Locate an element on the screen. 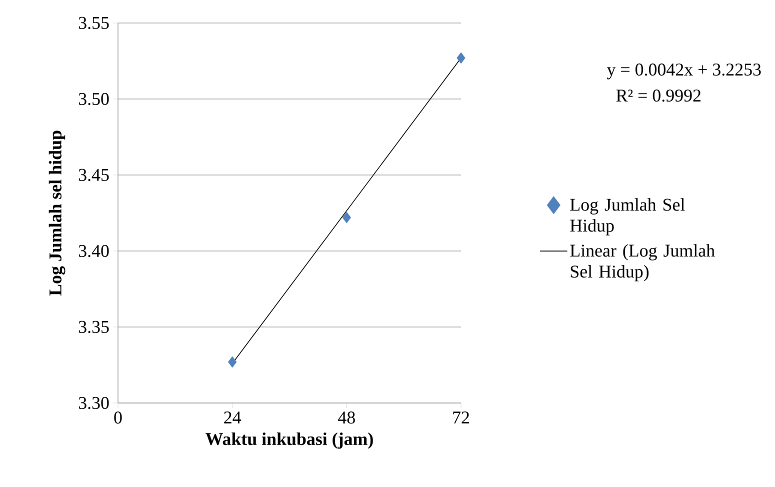 This screenshot has height=487, width=775. x-tick-label: 48 is located at coordinates (346, 418).